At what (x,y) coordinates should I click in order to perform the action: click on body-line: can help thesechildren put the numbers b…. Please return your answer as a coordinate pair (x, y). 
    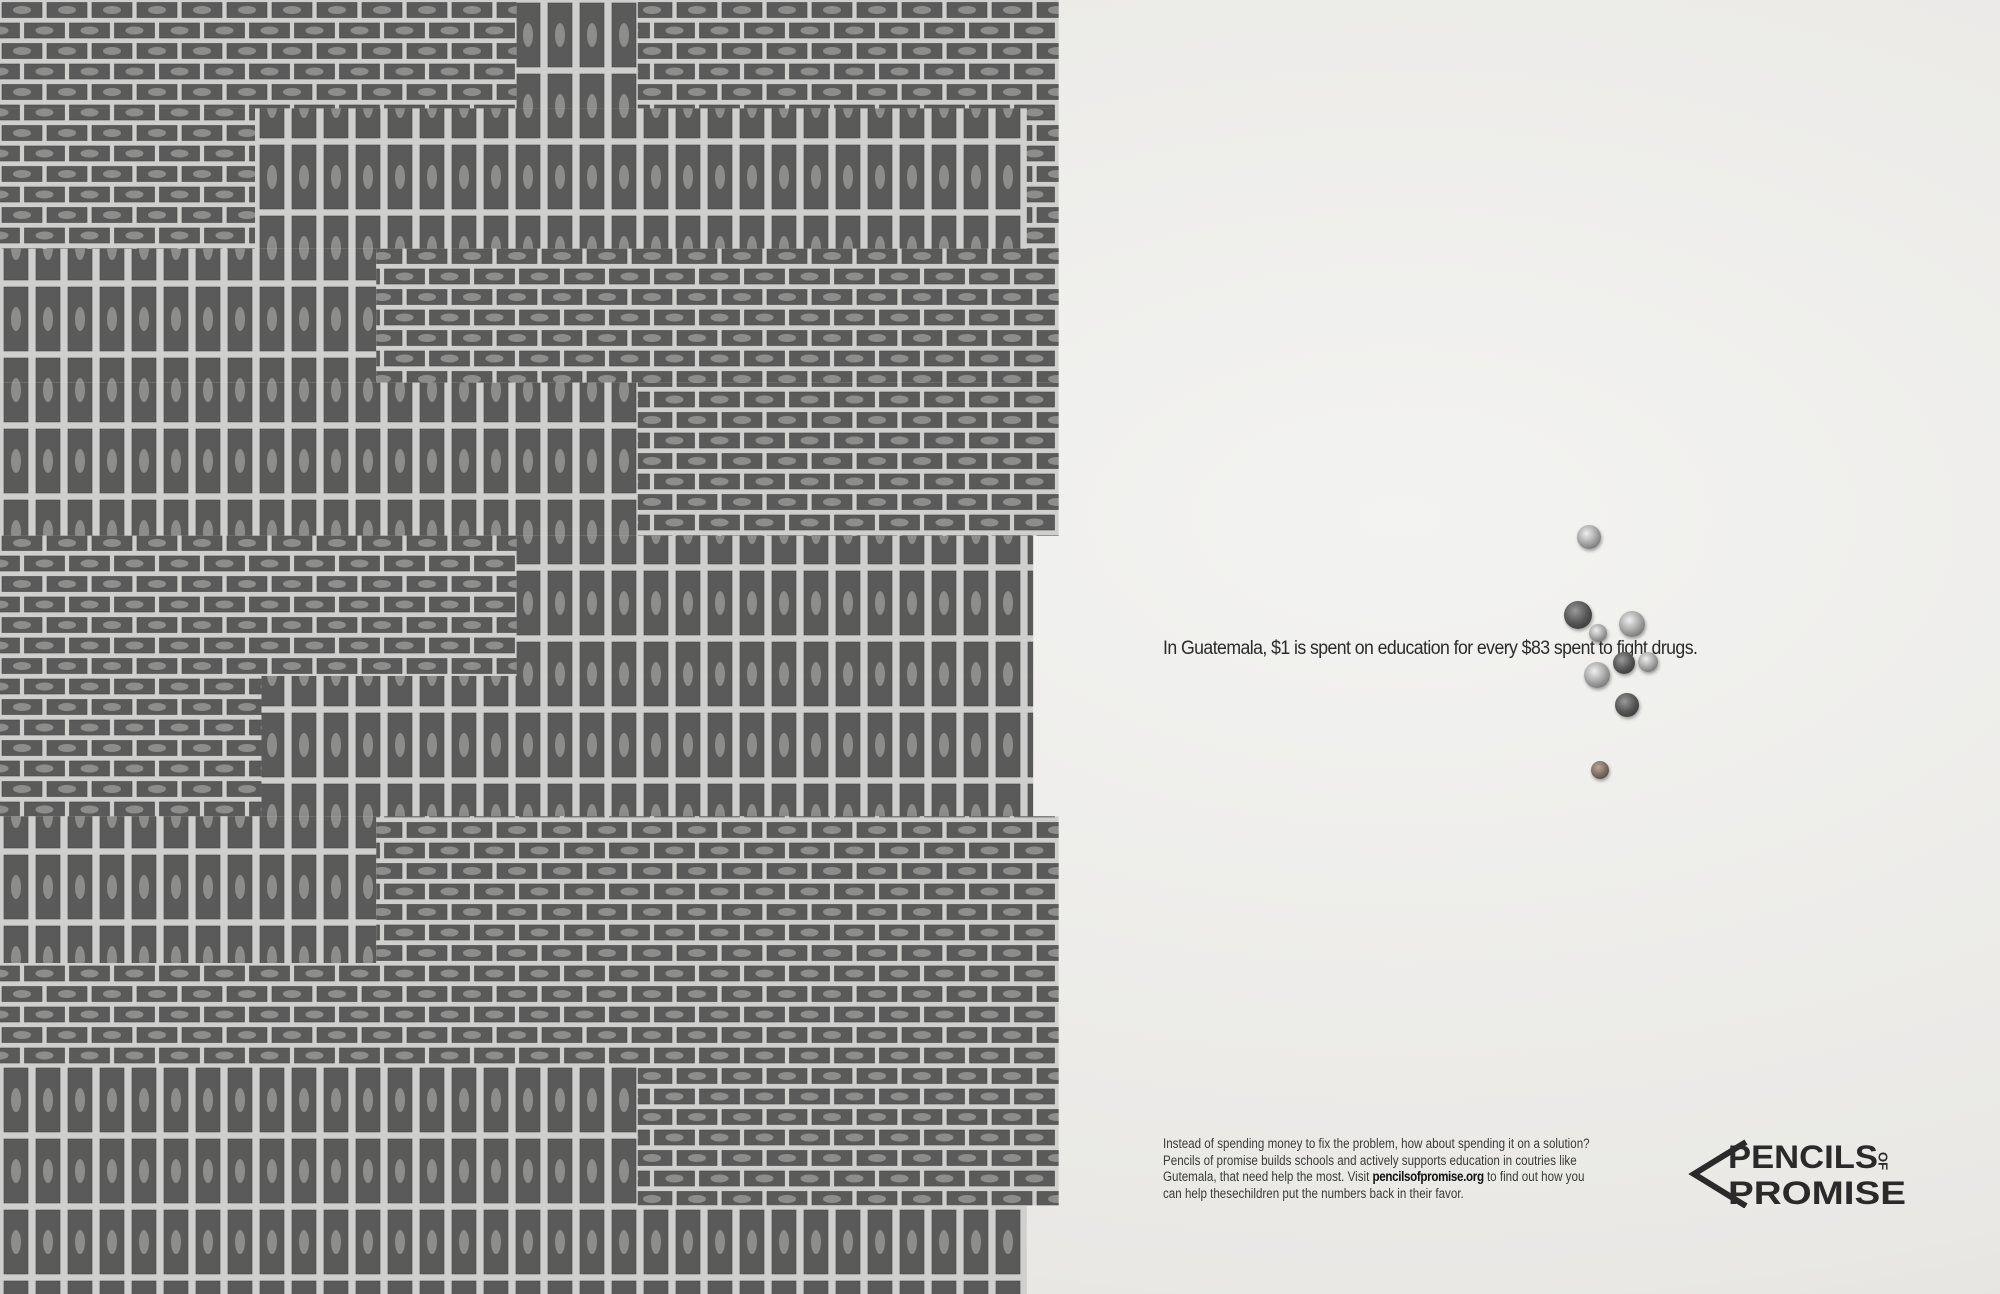
    Looking at the image, I should click on (1313, 1193).